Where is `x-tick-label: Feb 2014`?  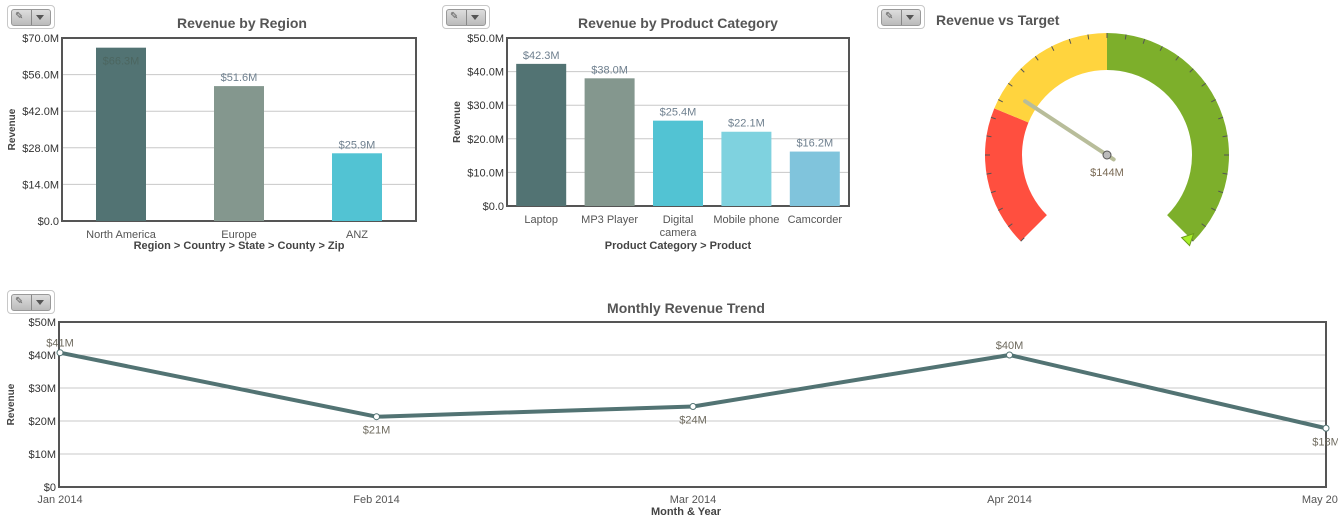
x-tick-label: Feb 2014 is located at coordinates (376, 500).